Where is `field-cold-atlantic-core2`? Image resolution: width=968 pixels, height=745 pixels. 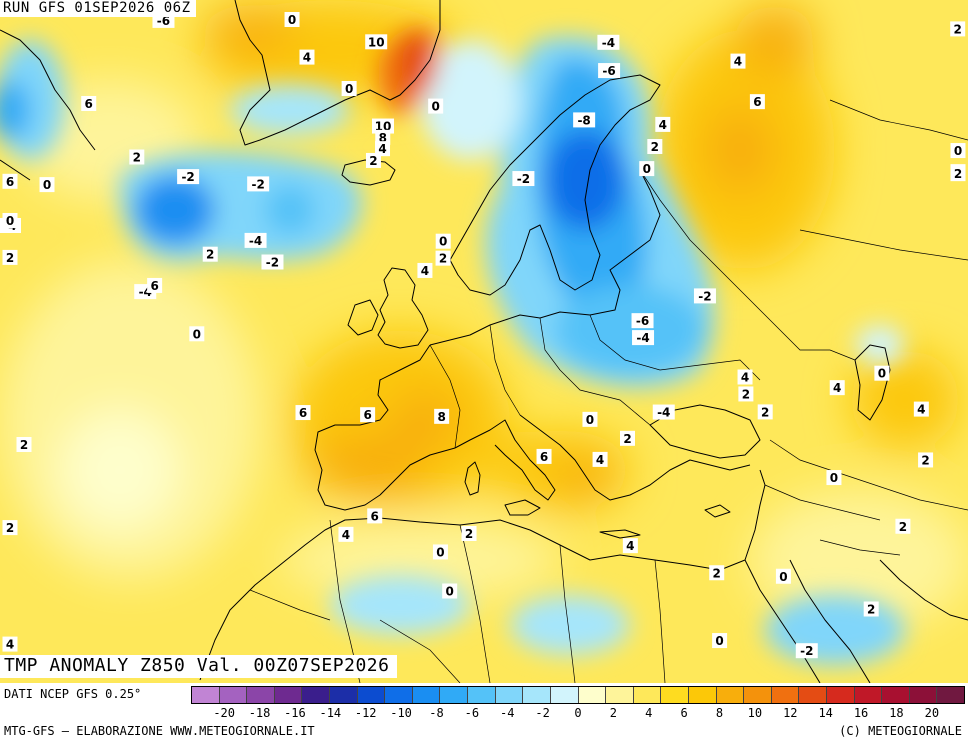
field-cold-atlantic-core2 is located at coordinates (290, 210).